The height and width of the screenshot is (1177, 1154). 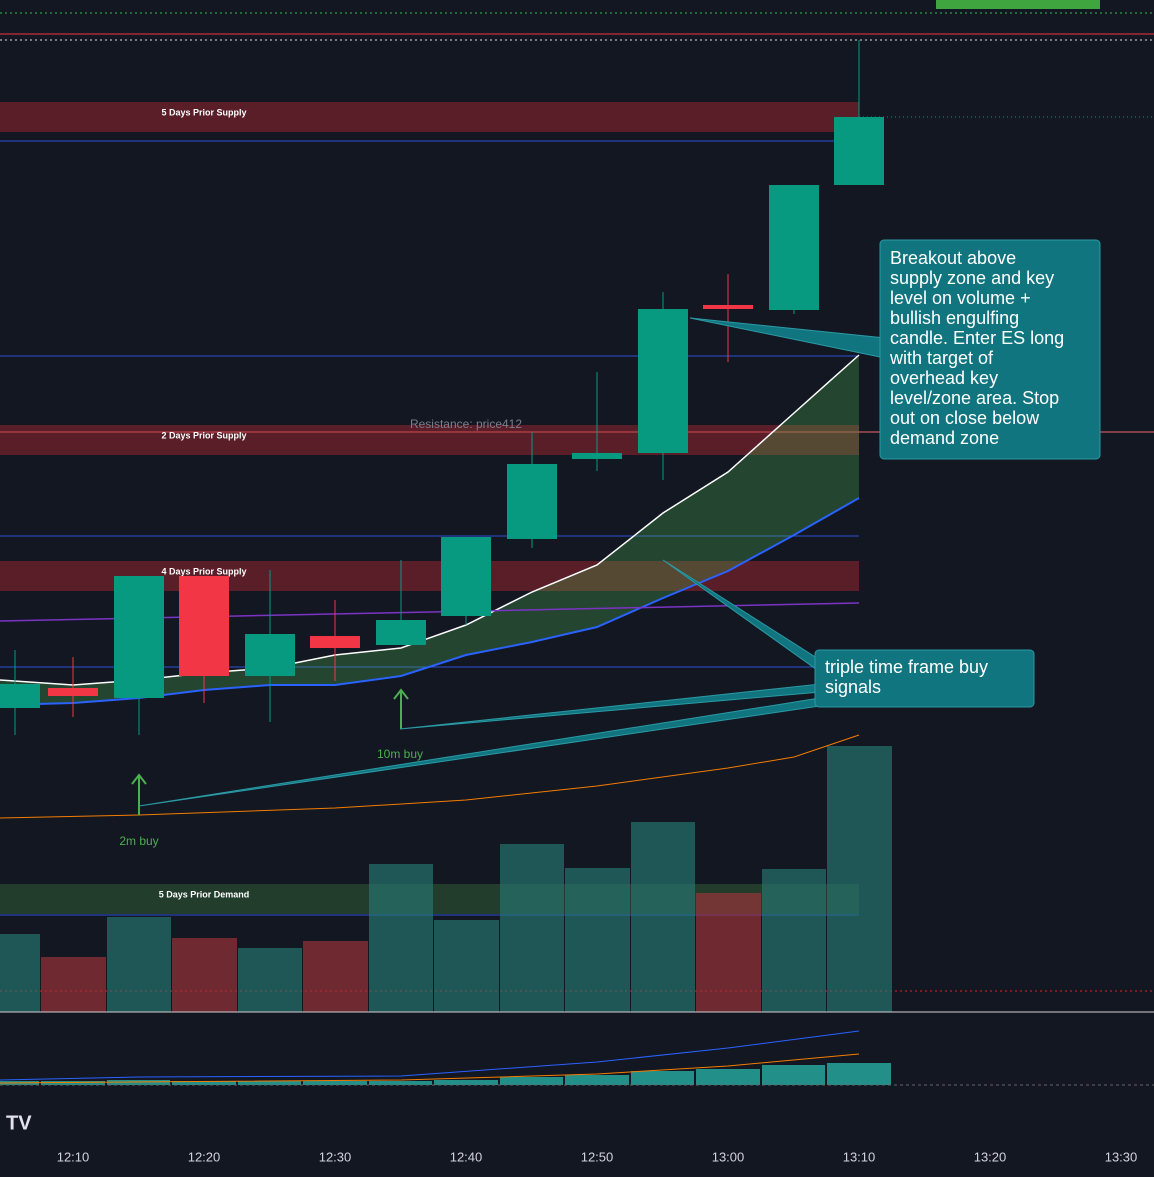 What do you see at coordinates (941, 358) in the screenshot?
I see `callout-text: with target of` at bounding box center [941, 358].